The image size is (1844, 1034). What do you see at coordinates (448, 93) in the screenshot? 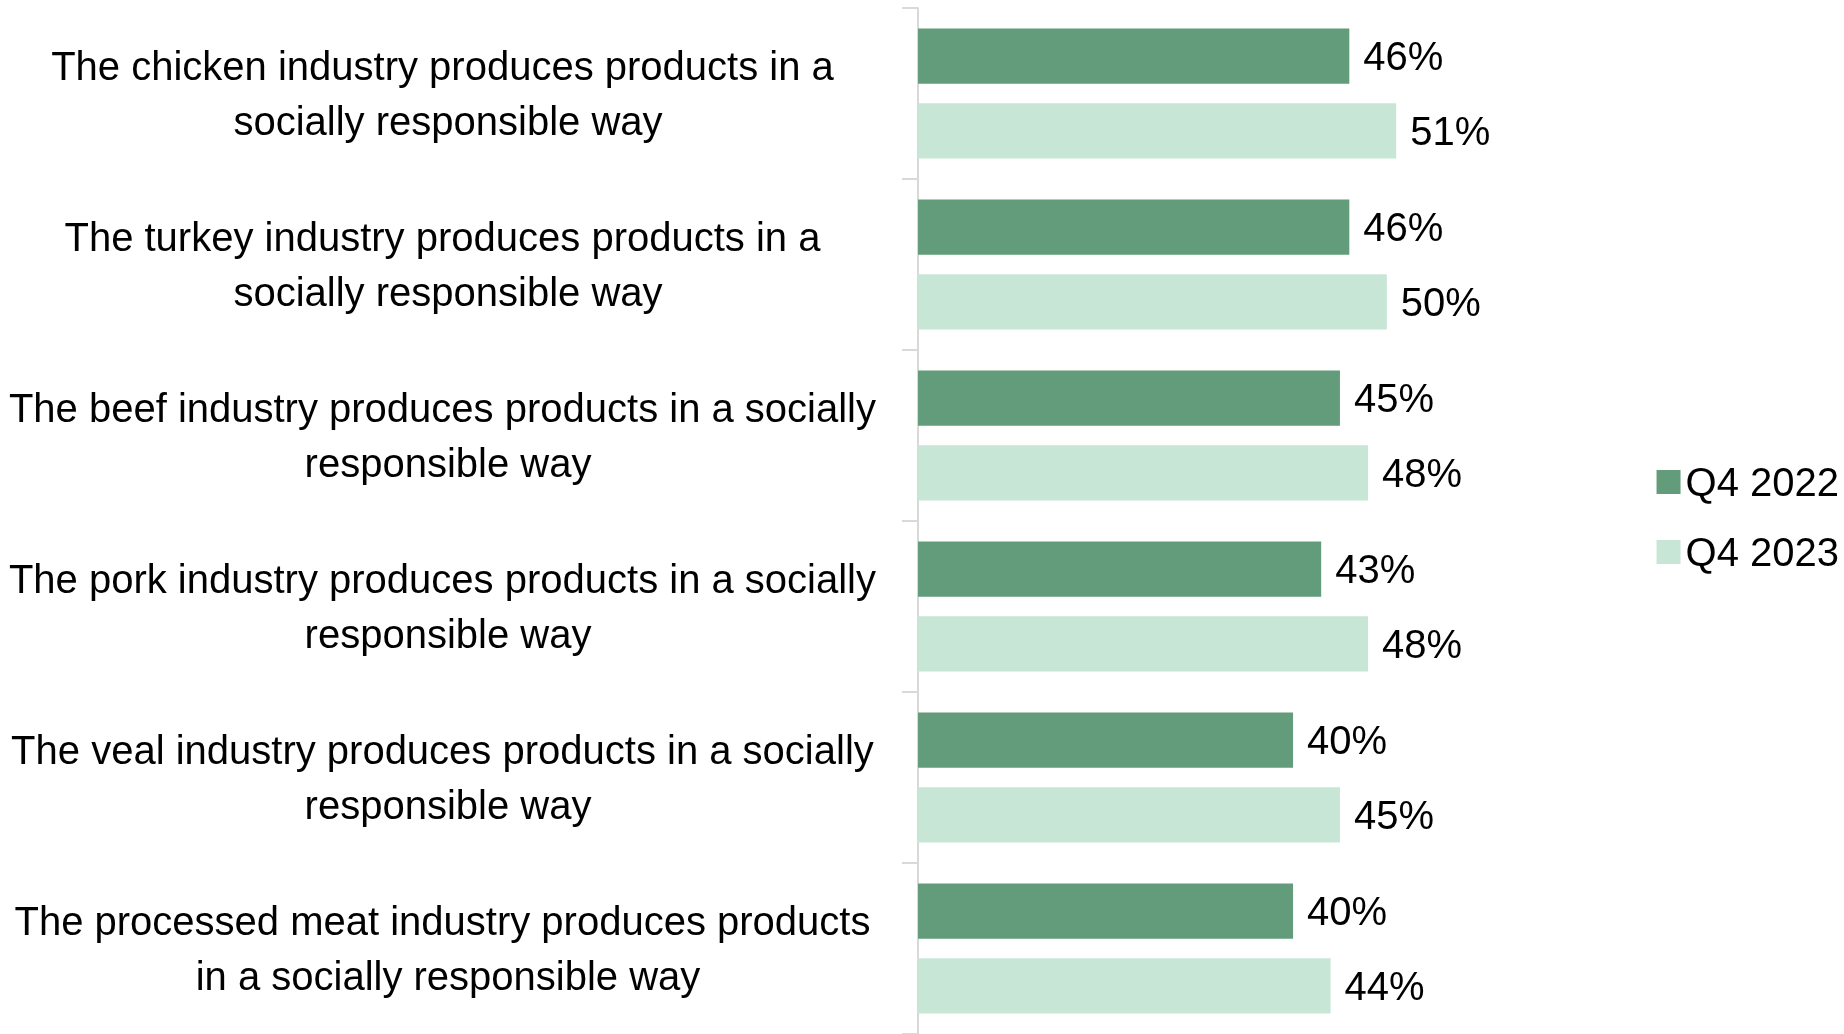
I see `y-tick-label: The chicken industry produces products in a socially responsible way` at bounding box center [448, 93].